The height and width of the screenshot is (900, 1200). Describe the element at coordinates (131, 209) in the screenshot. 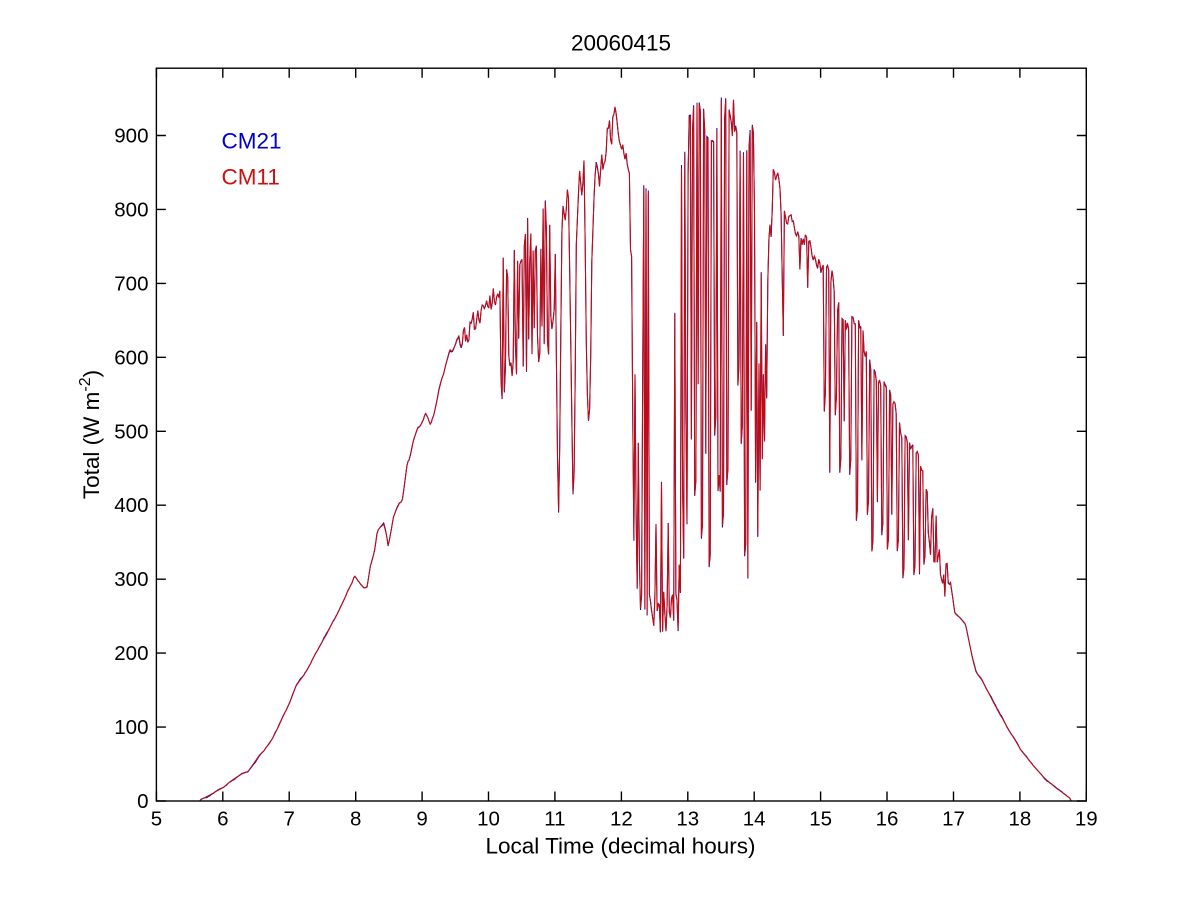

I see `svg-text: 800` at that location.